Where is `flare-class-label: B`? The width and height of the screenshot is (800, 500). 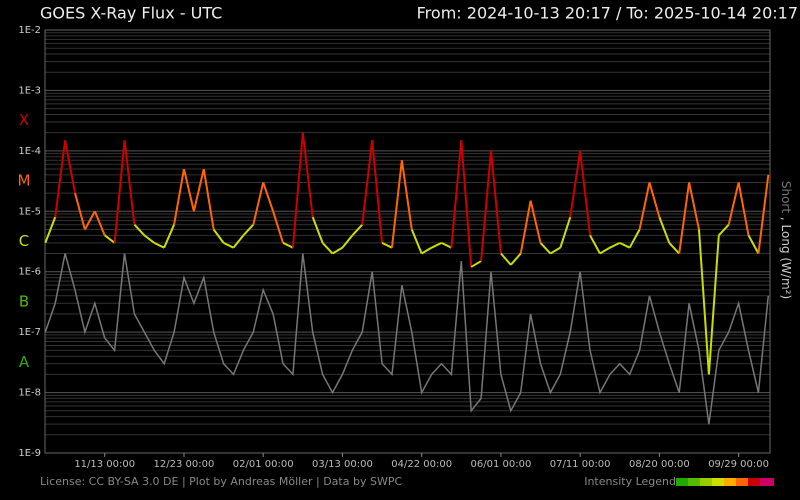
flare-class-label: B is located at coordinates (24, 301).